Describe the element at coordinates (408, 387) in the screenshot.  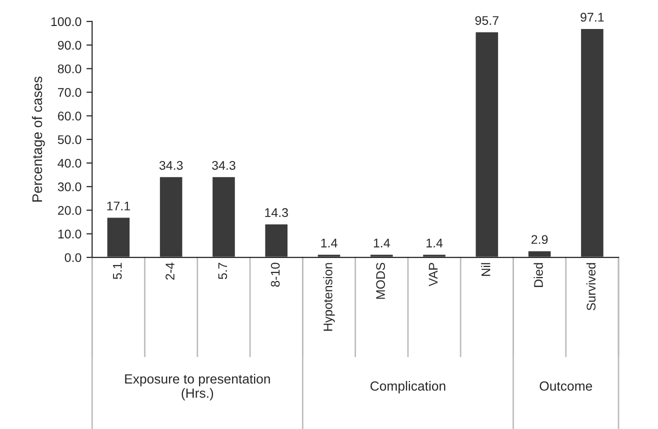
I see `text: Complication` at that location.